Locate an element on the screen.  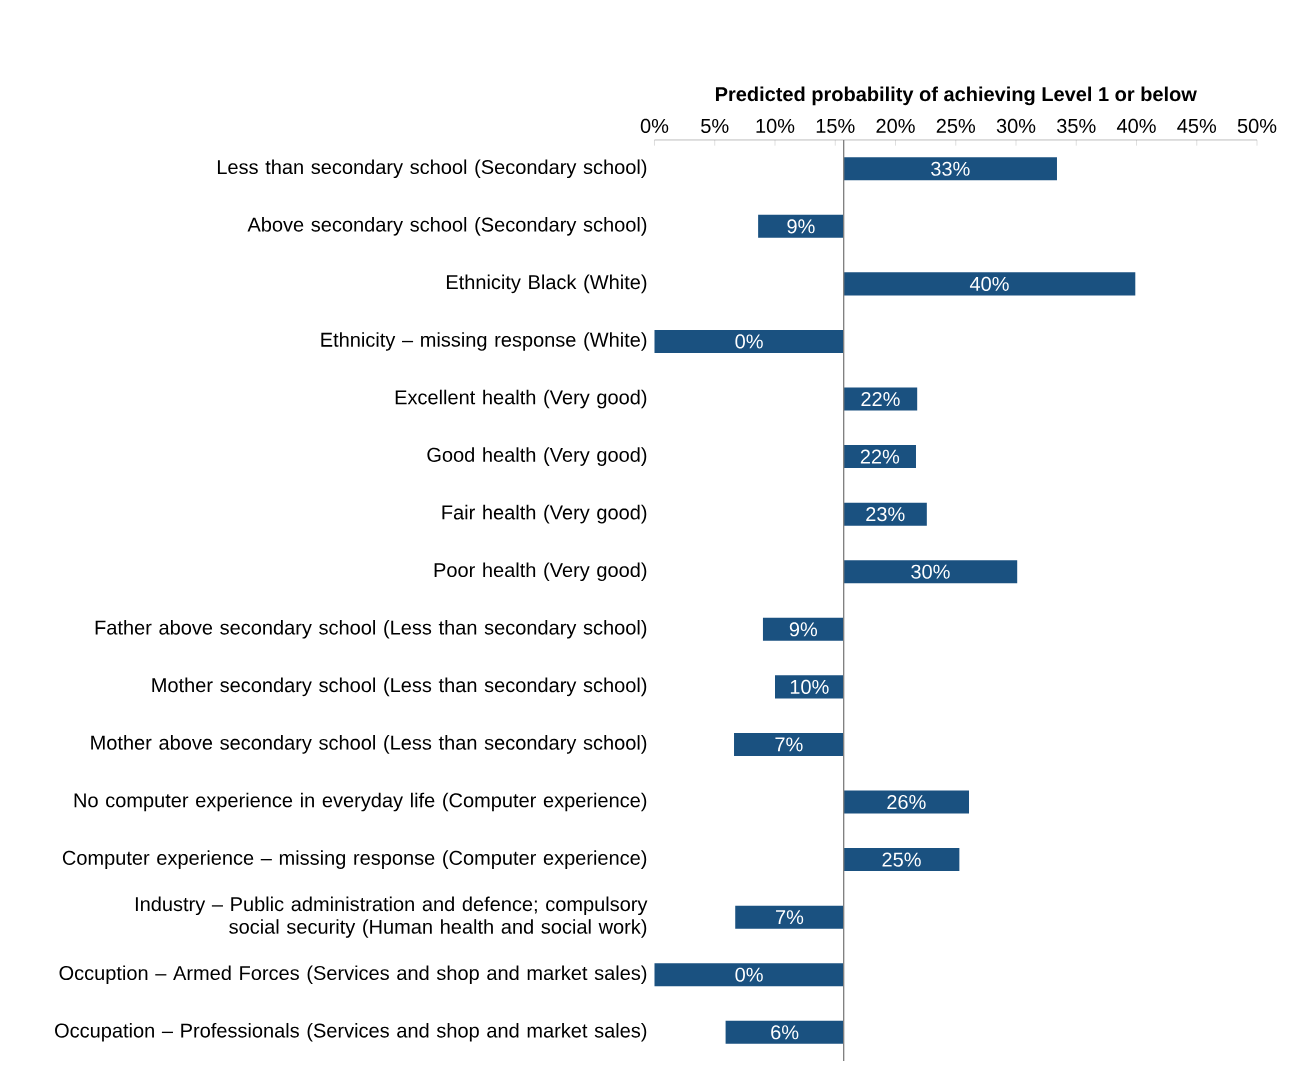
data-label: 25% is located at coordinates (901, 859).